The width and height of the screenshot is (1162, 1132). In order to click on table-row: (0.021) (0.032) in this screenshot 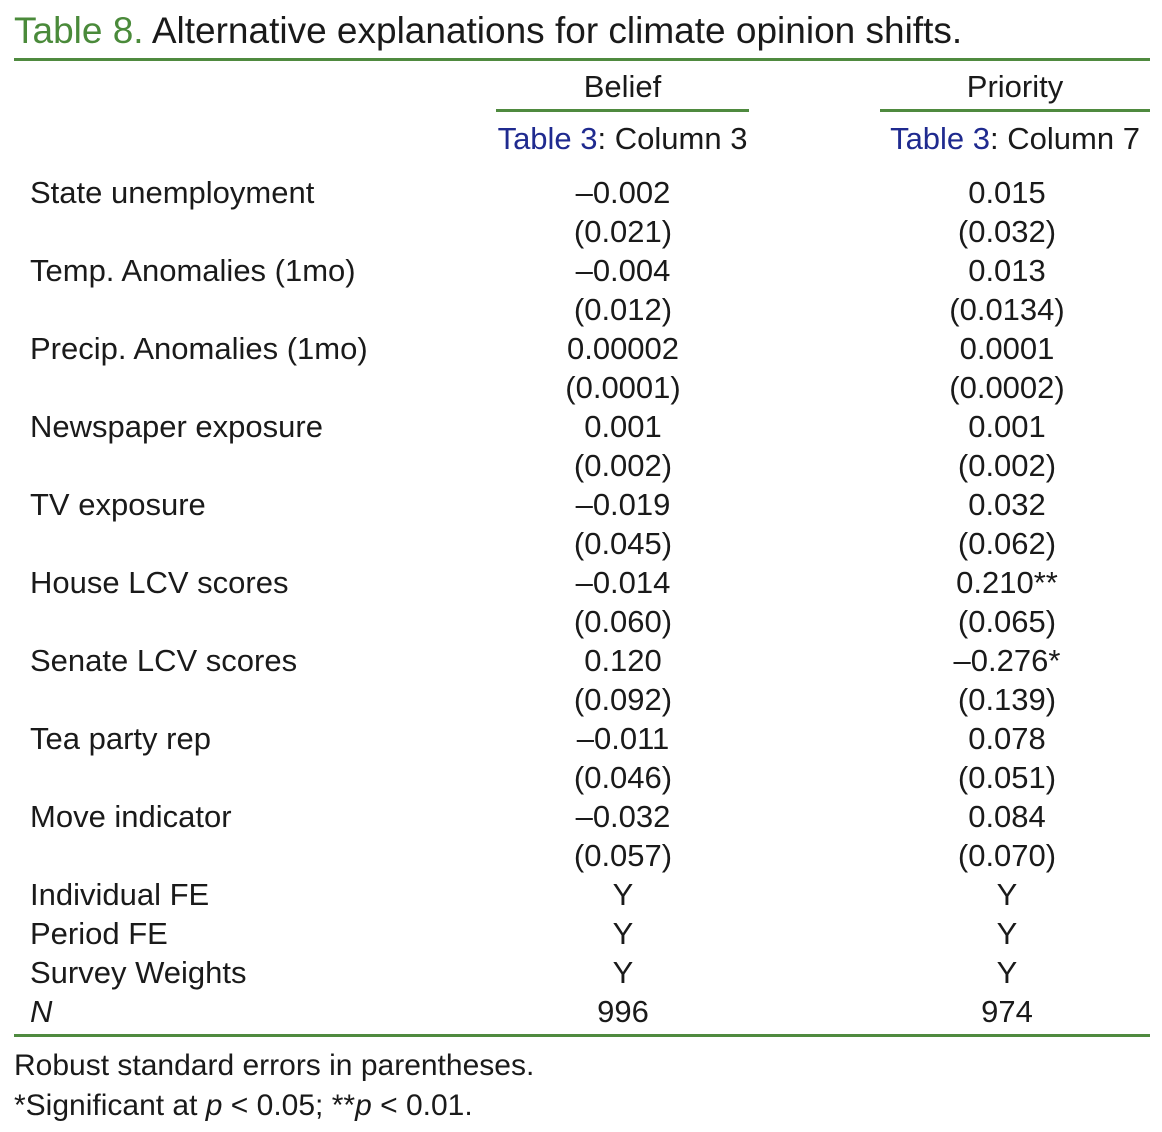, I will do `click(581, 231)`.